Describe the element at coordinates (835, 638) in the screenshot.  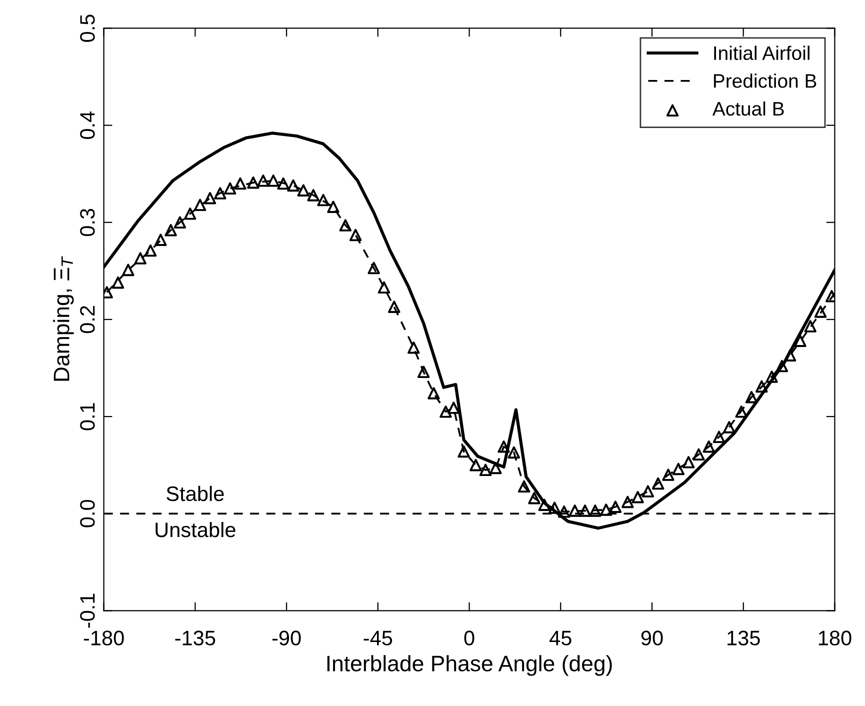
I see `x-tick-label: 180` at that location.